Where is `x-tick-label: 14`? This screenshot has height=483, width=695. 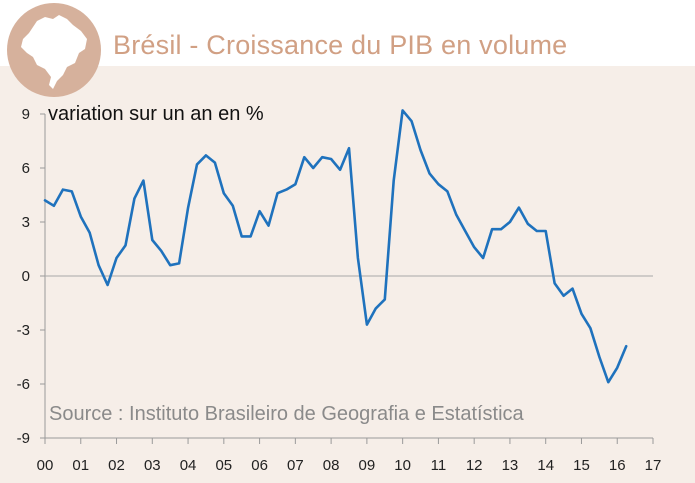 x-tick-label: 14 is located at coordinates (545, 465).